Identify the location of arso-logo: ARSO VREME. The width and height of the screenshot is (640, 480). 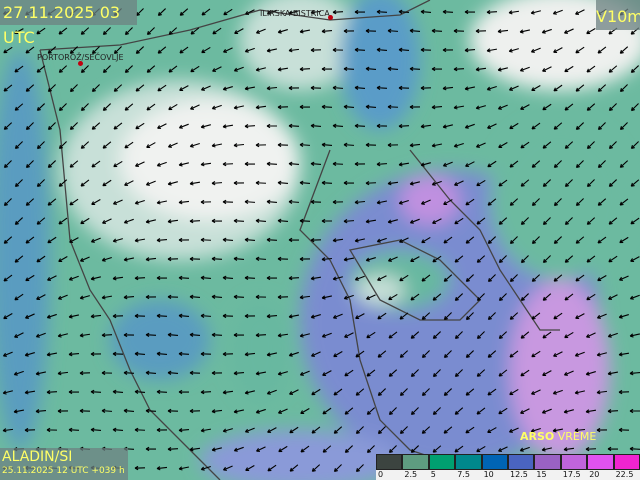
(558, 436).